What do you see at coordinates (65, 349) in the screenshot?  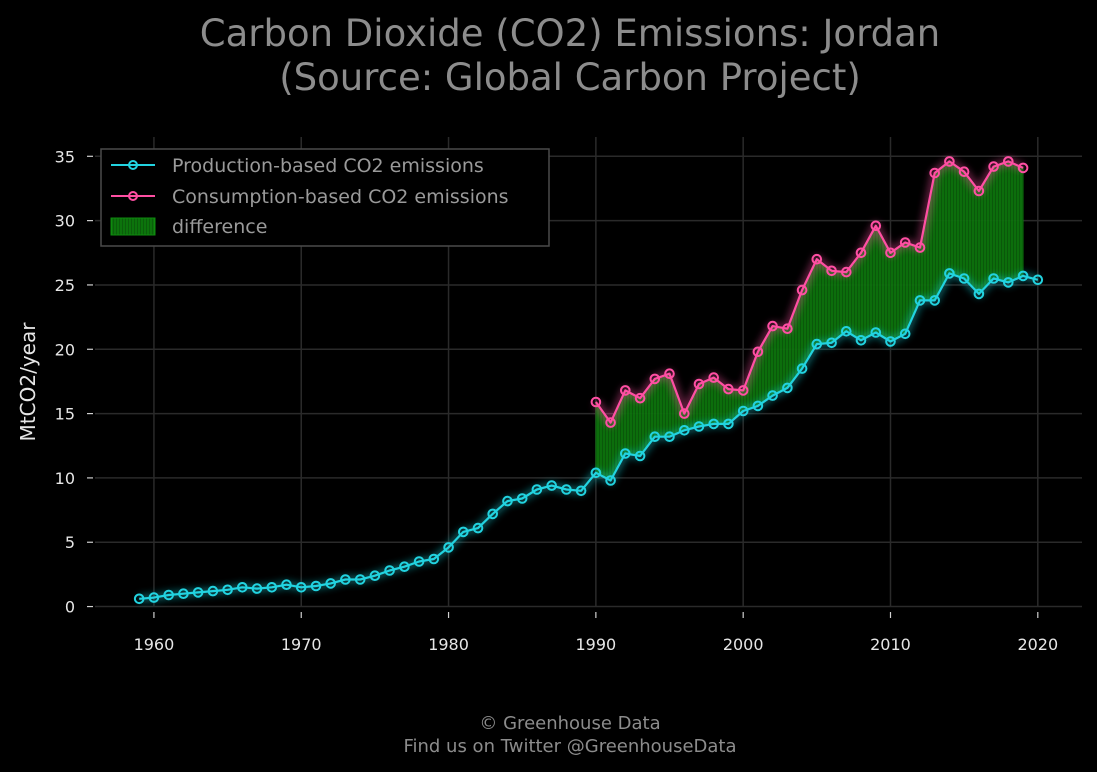 I see `y-tick-label: 20` at bounding box center [65, 349].